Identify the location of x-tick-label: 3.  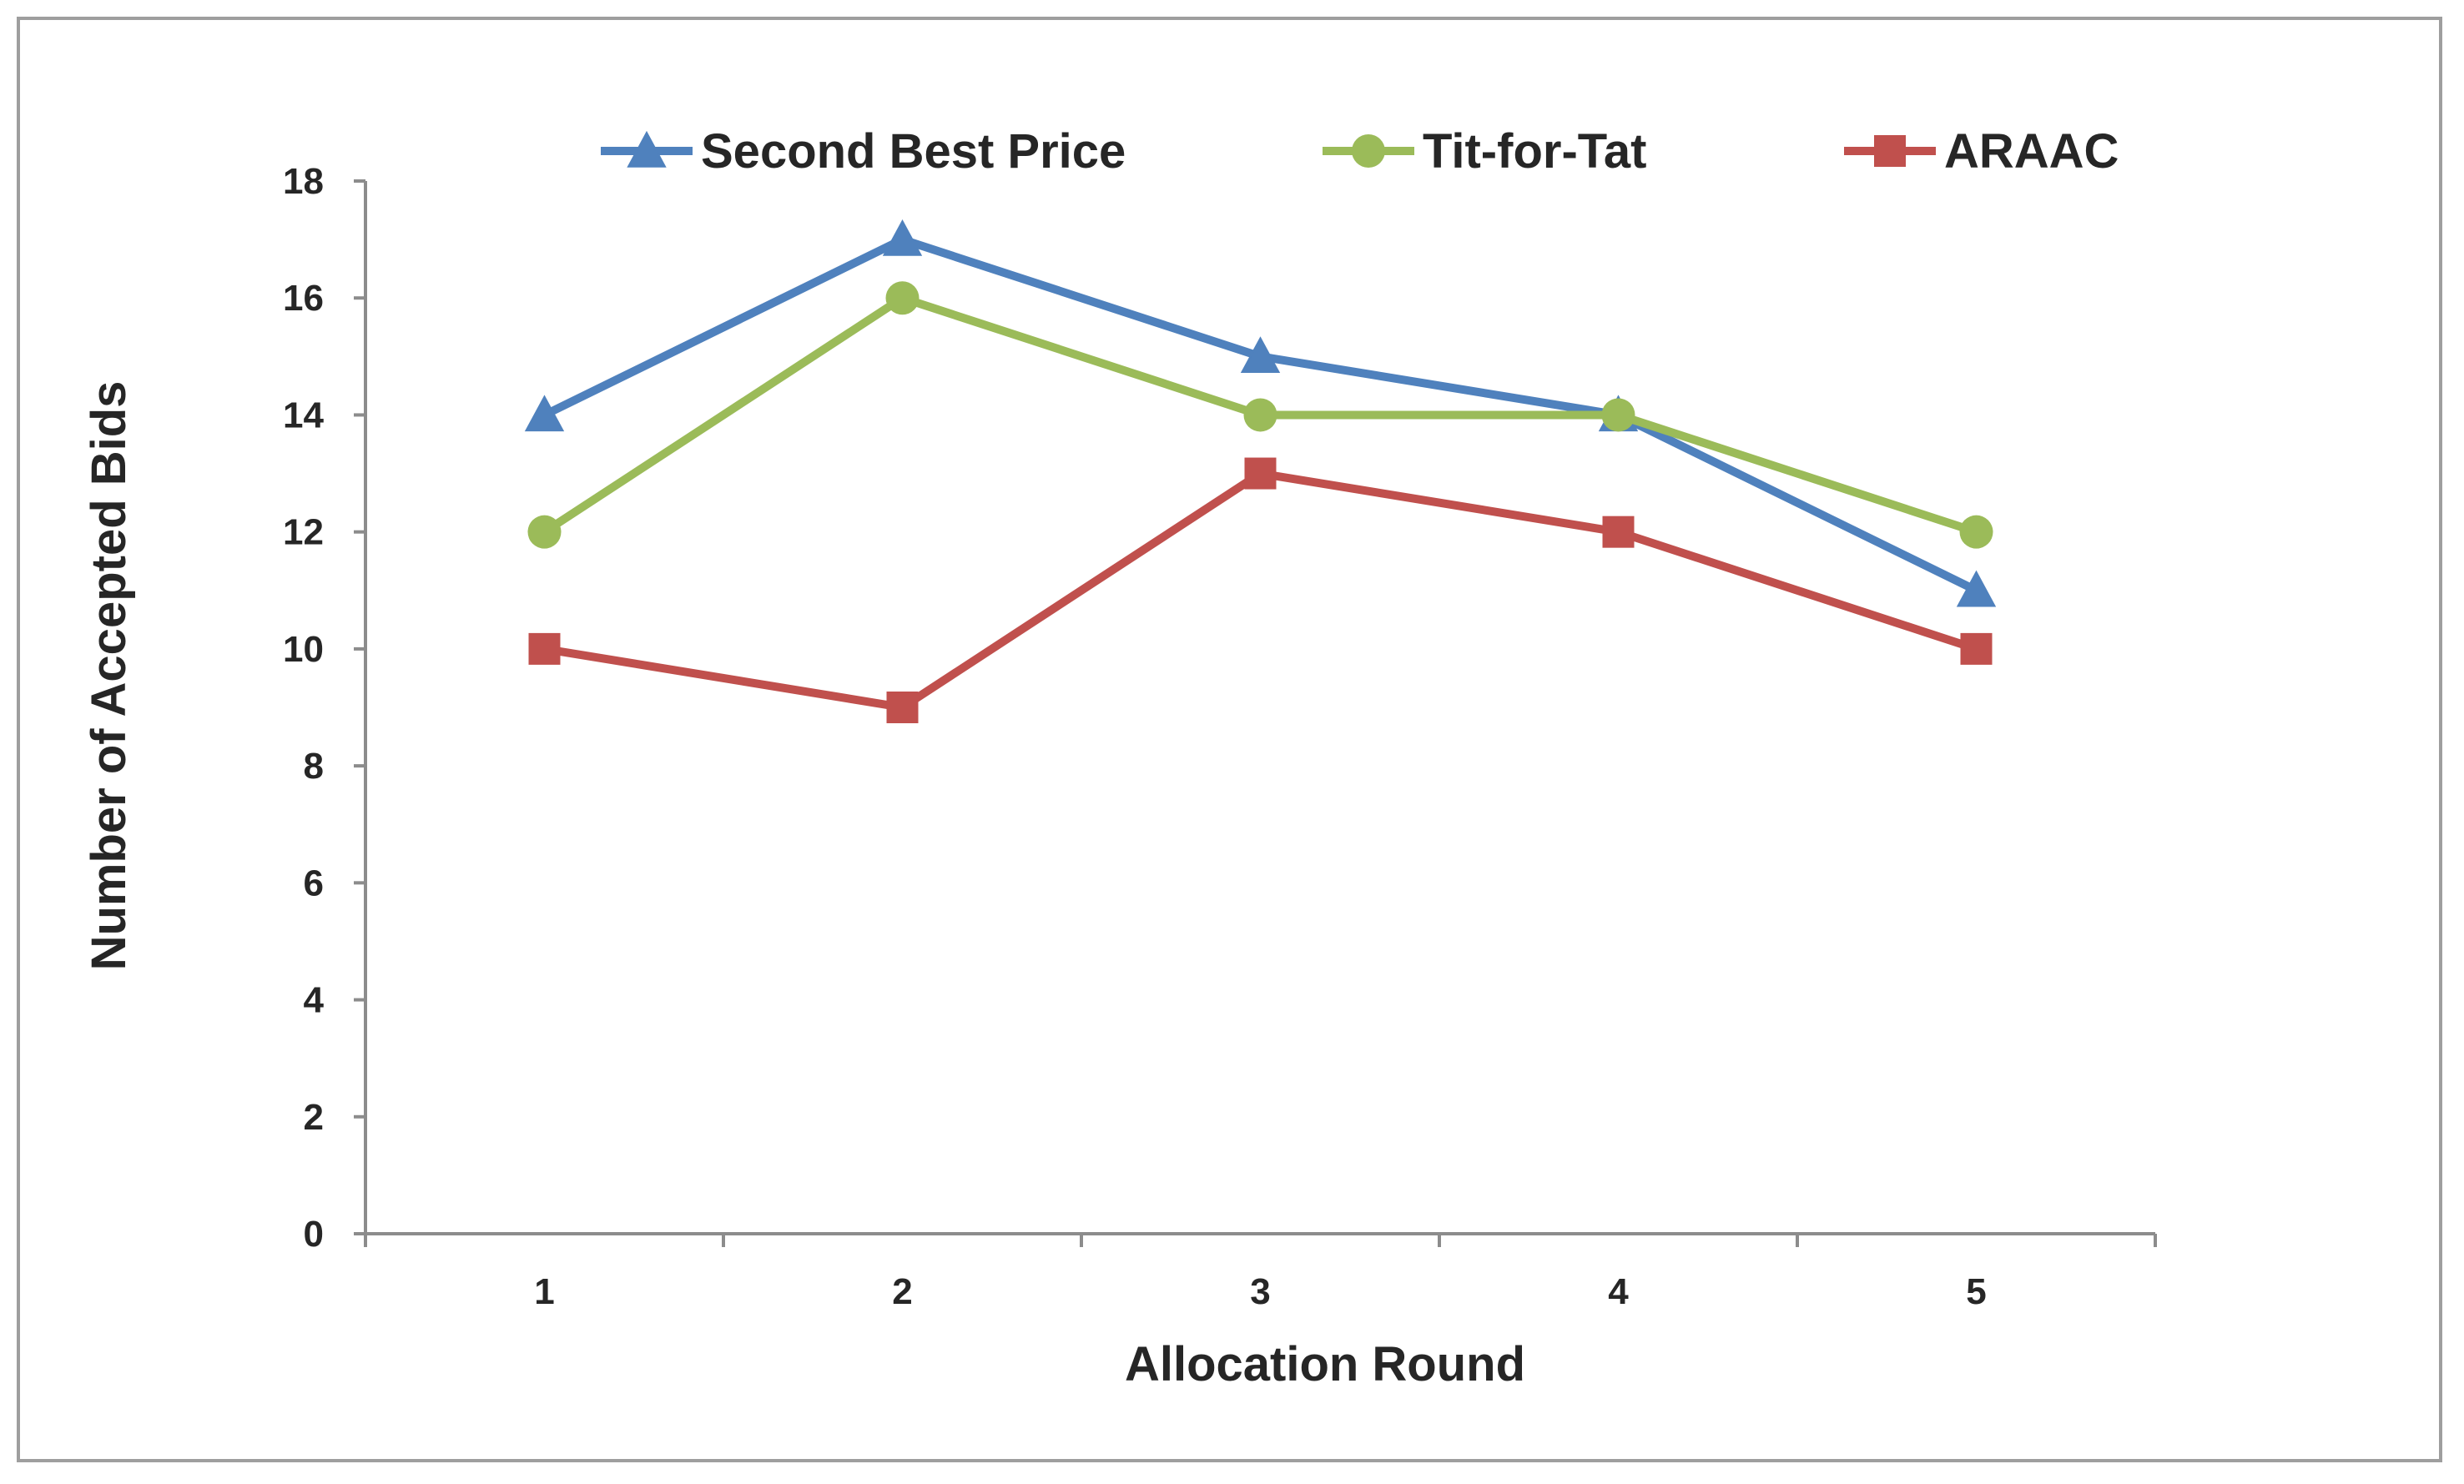
(1260, 1292).